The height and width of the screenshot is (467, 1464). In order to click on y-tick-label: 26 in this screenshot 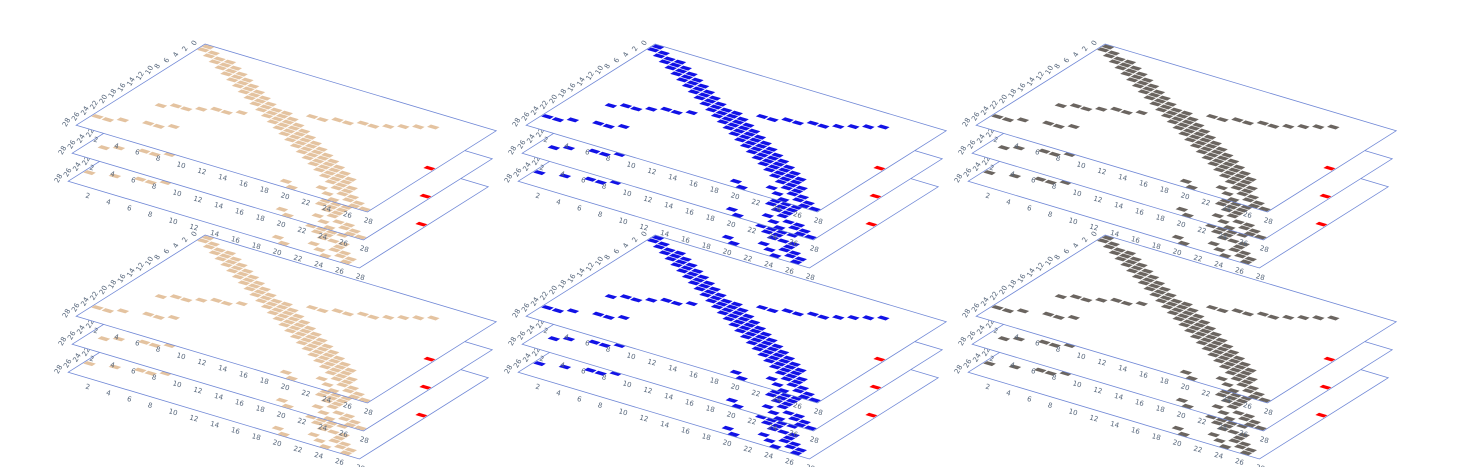, I will do `click(72, 335)`.